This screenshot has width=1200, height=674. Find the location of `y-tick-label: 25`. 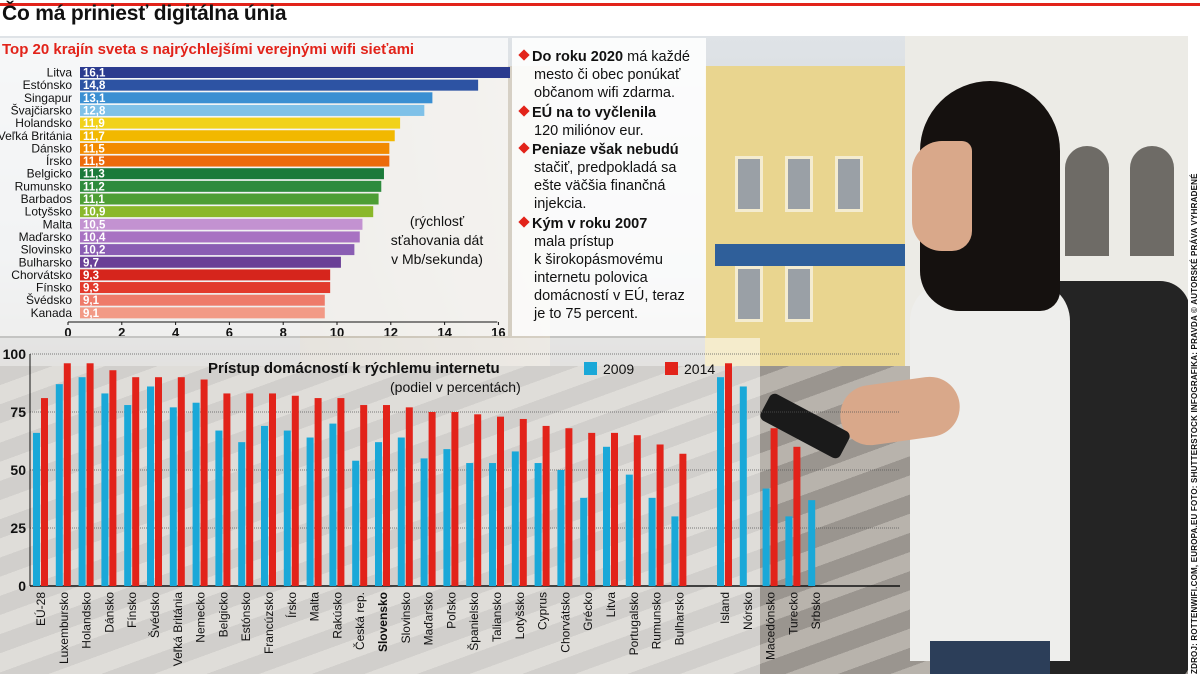

y-tick-label: 25 is located at coordinates (18, 528).